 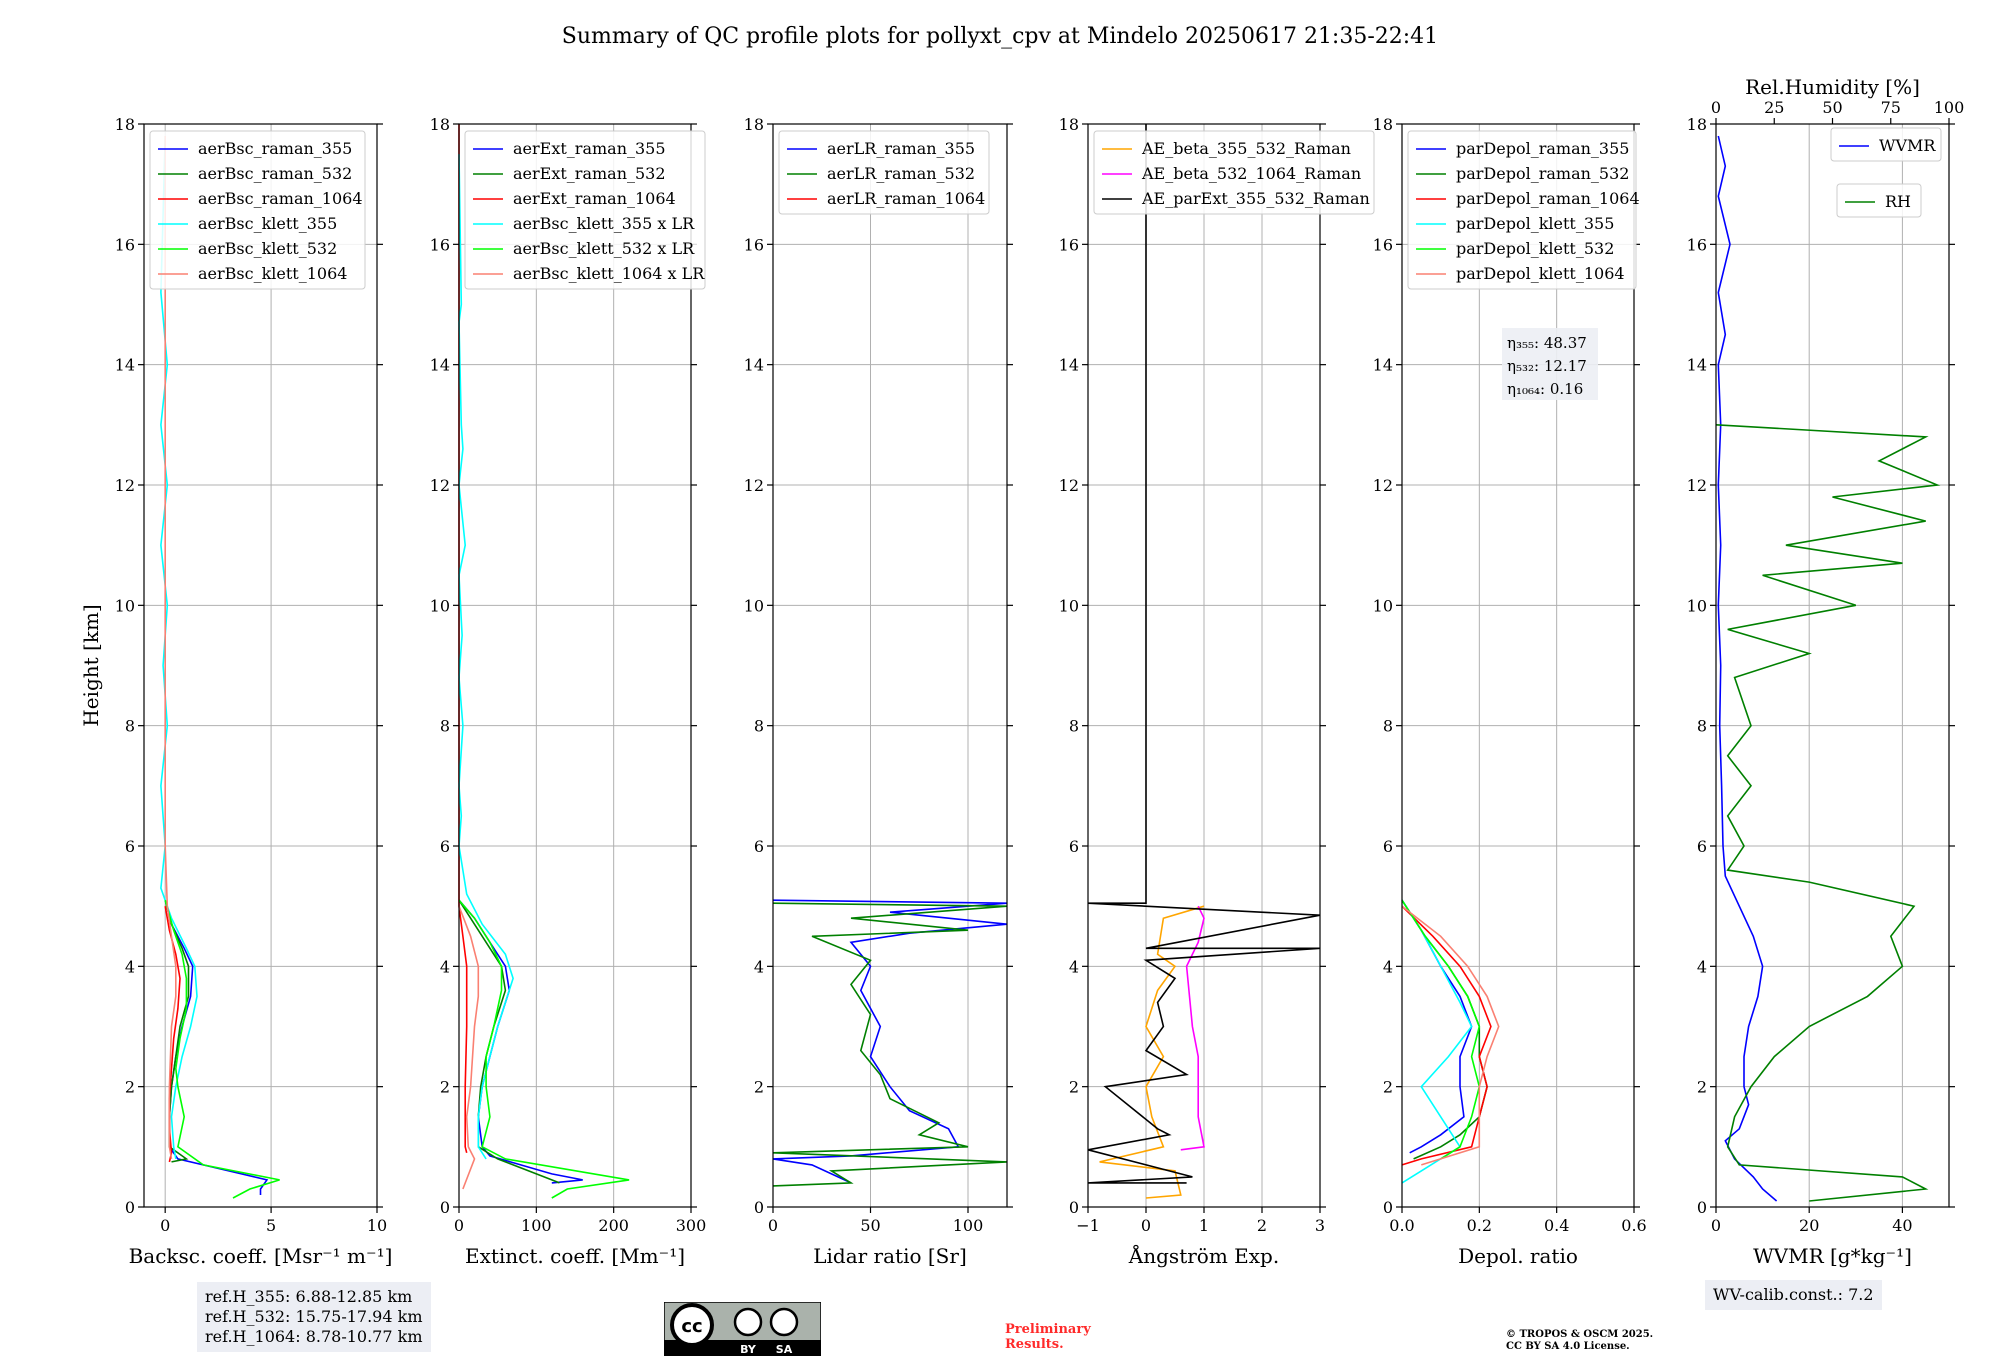 I want to click on eta-label: η₁₀₆₄: 0.16, so click(x=1545, y=389).